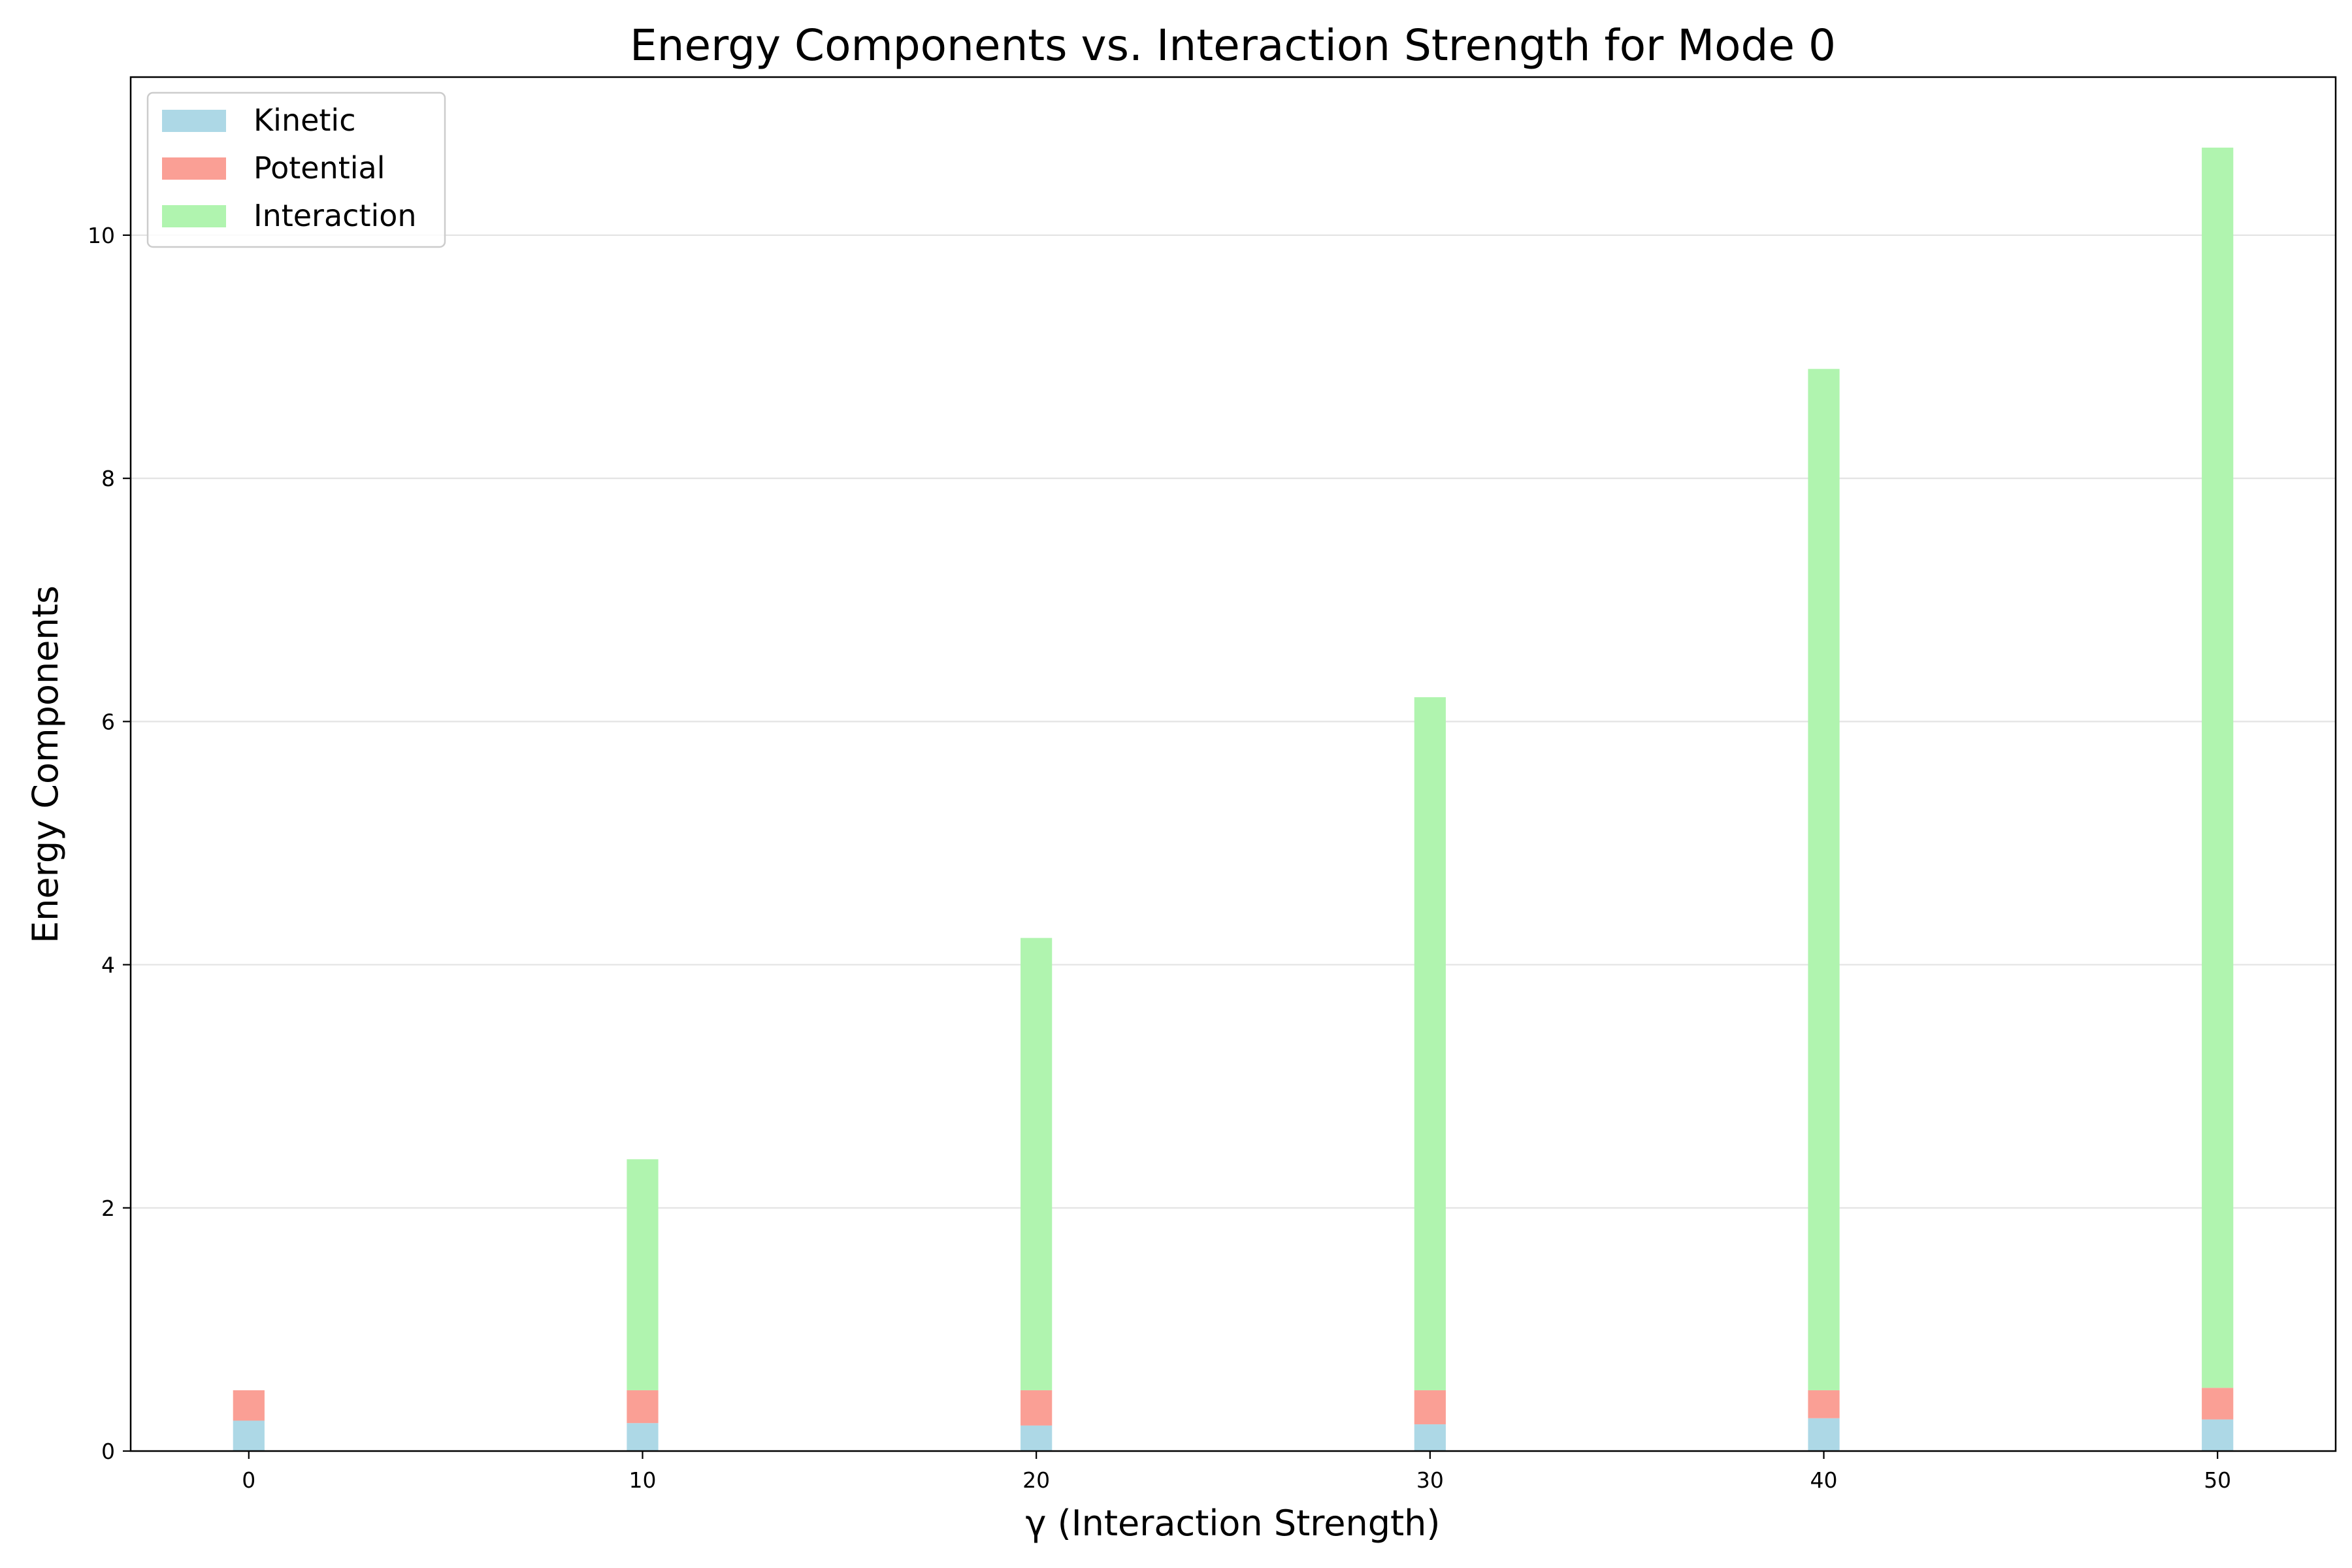  I want to click on legend-label-potential: Potential, so click(319, 168).